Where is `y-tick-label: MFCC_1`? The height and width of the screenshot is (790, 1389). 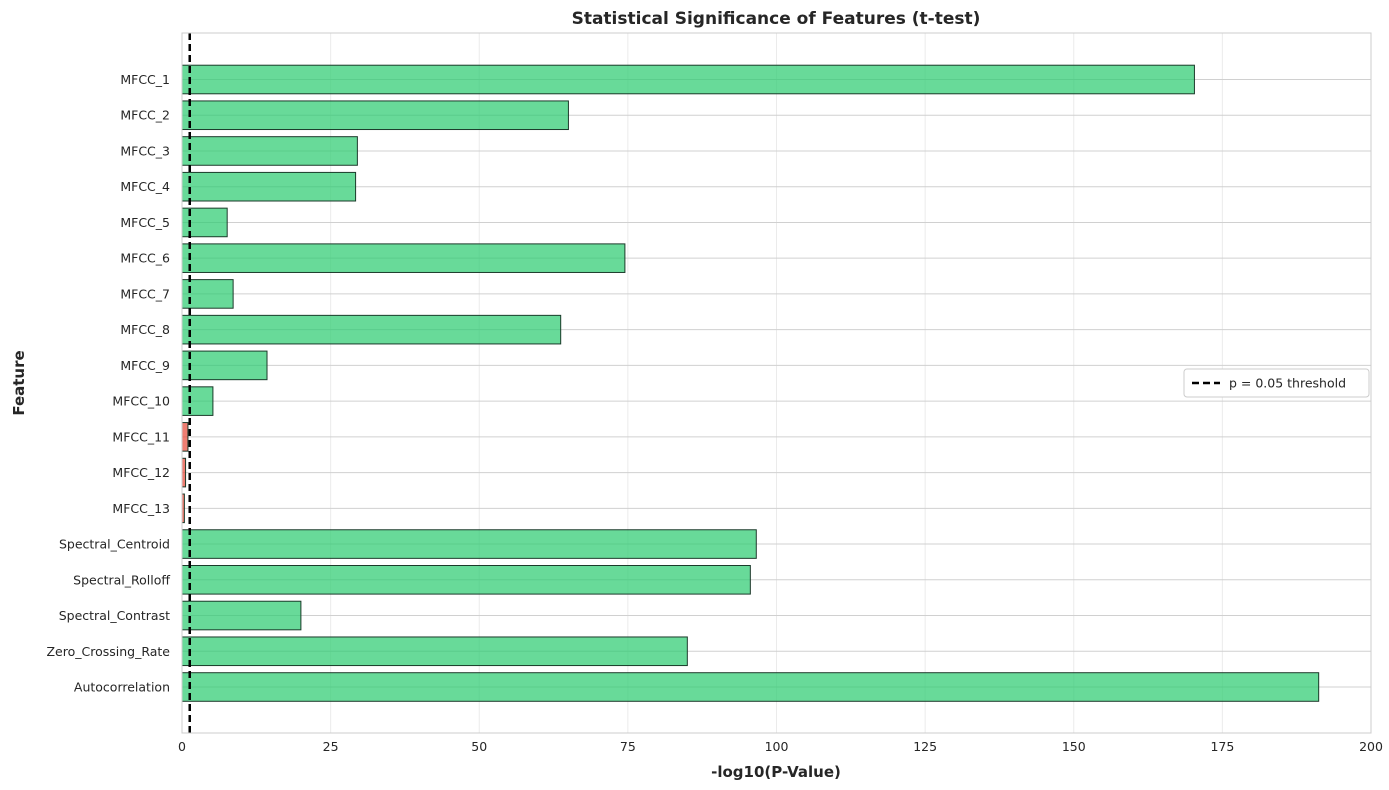
y-tick-label: MFCC_1 is located at coordinates (145, 79).